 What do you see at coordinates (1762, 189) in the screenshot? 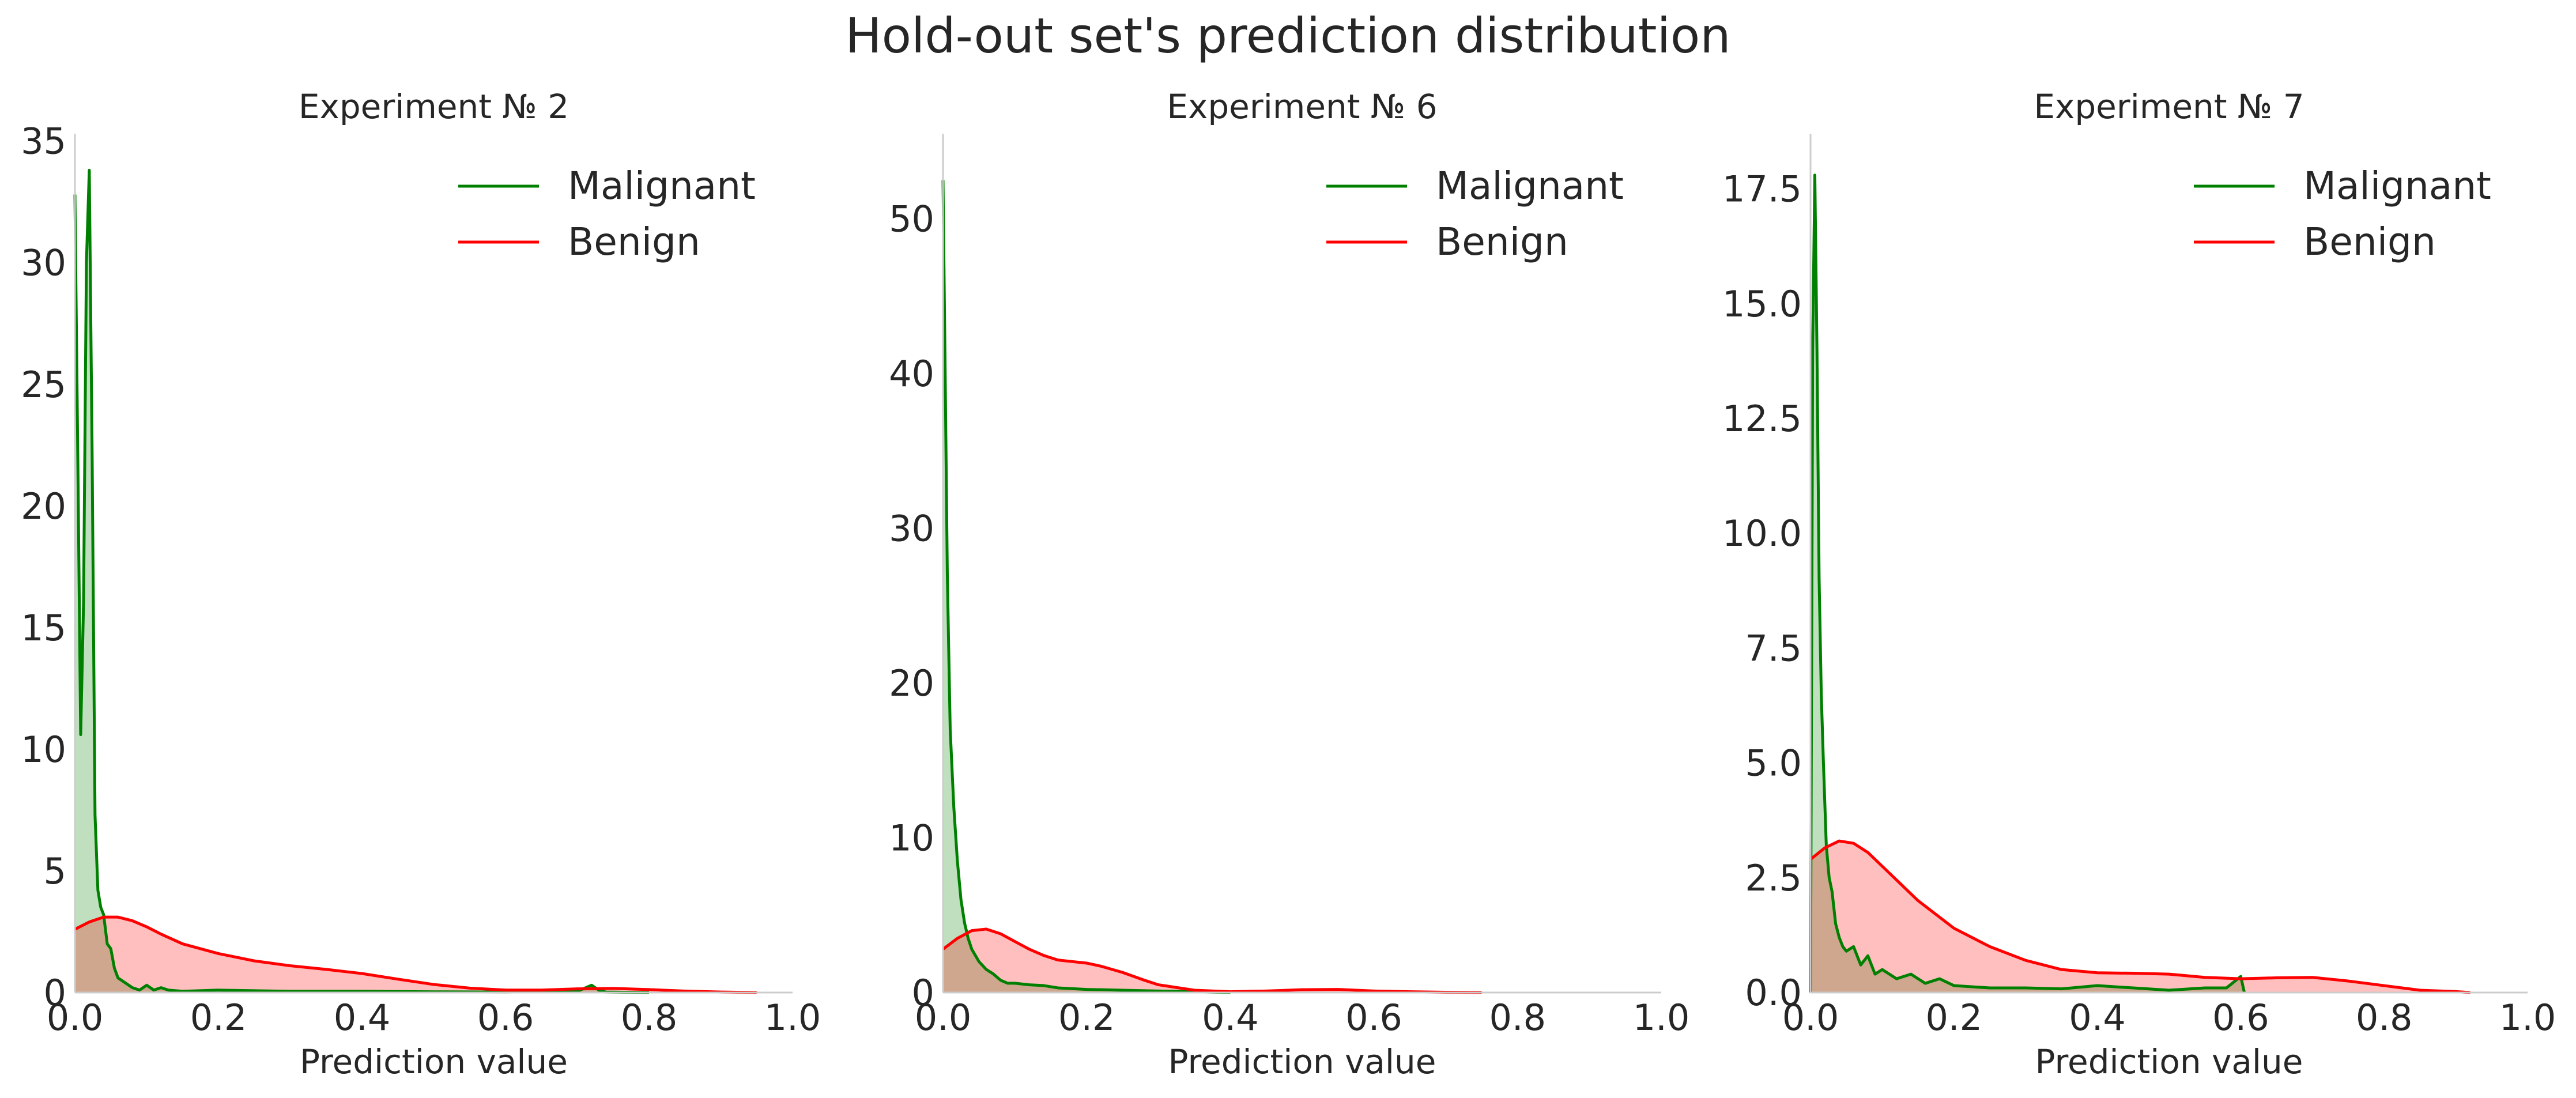
I see `y-tick-label: 17.5` at bounding box center [1762, 189].